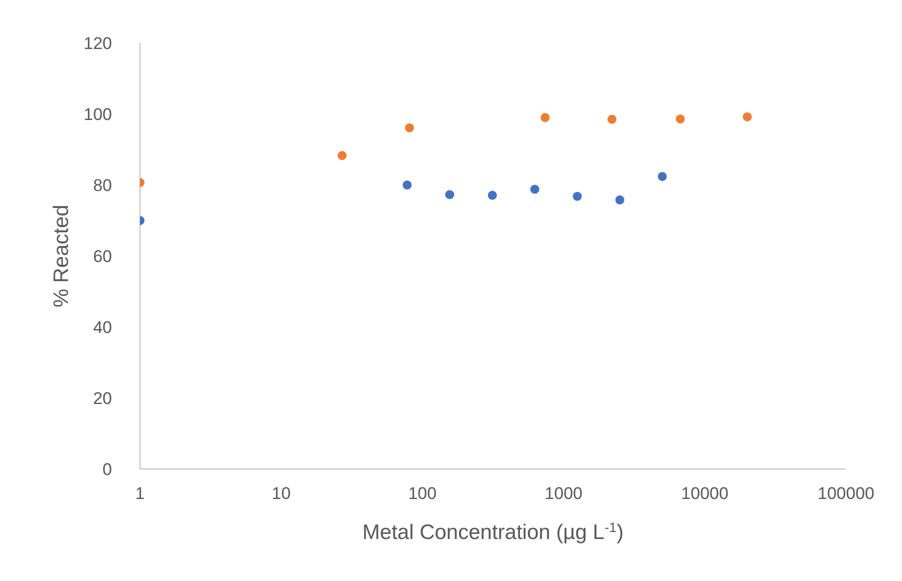 The height and width of the screenshot is (581, 902). I want to click on y-tick-label: 60, so click(102, 256).